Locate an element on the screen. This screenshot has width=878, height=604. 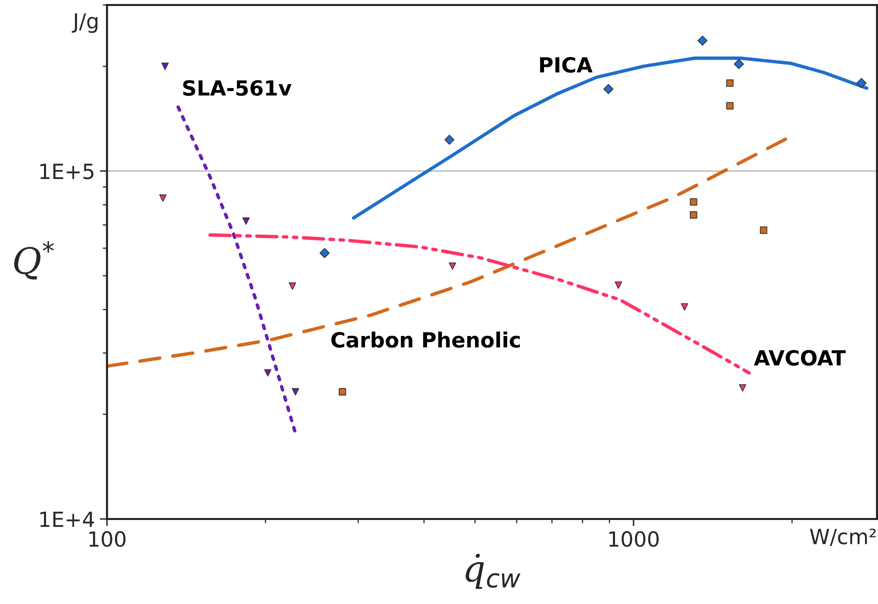
y-axis-title: Q$^{*}$ is located at coordinates (34, 260).